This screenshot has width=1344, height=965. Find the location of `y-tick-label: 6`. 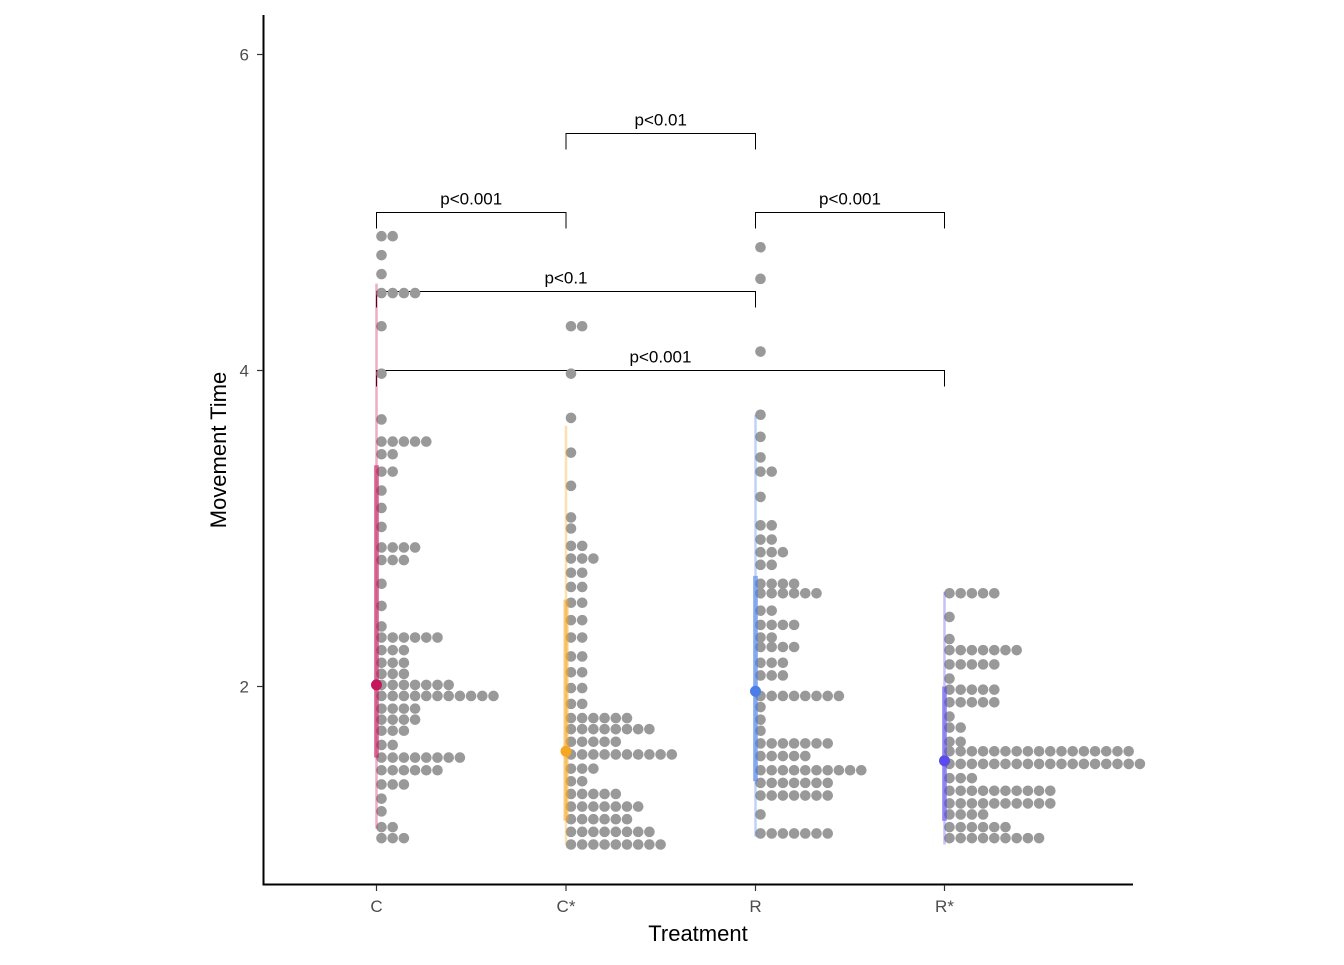

y-tick-label: 6 is located at coordinates (244, 55).